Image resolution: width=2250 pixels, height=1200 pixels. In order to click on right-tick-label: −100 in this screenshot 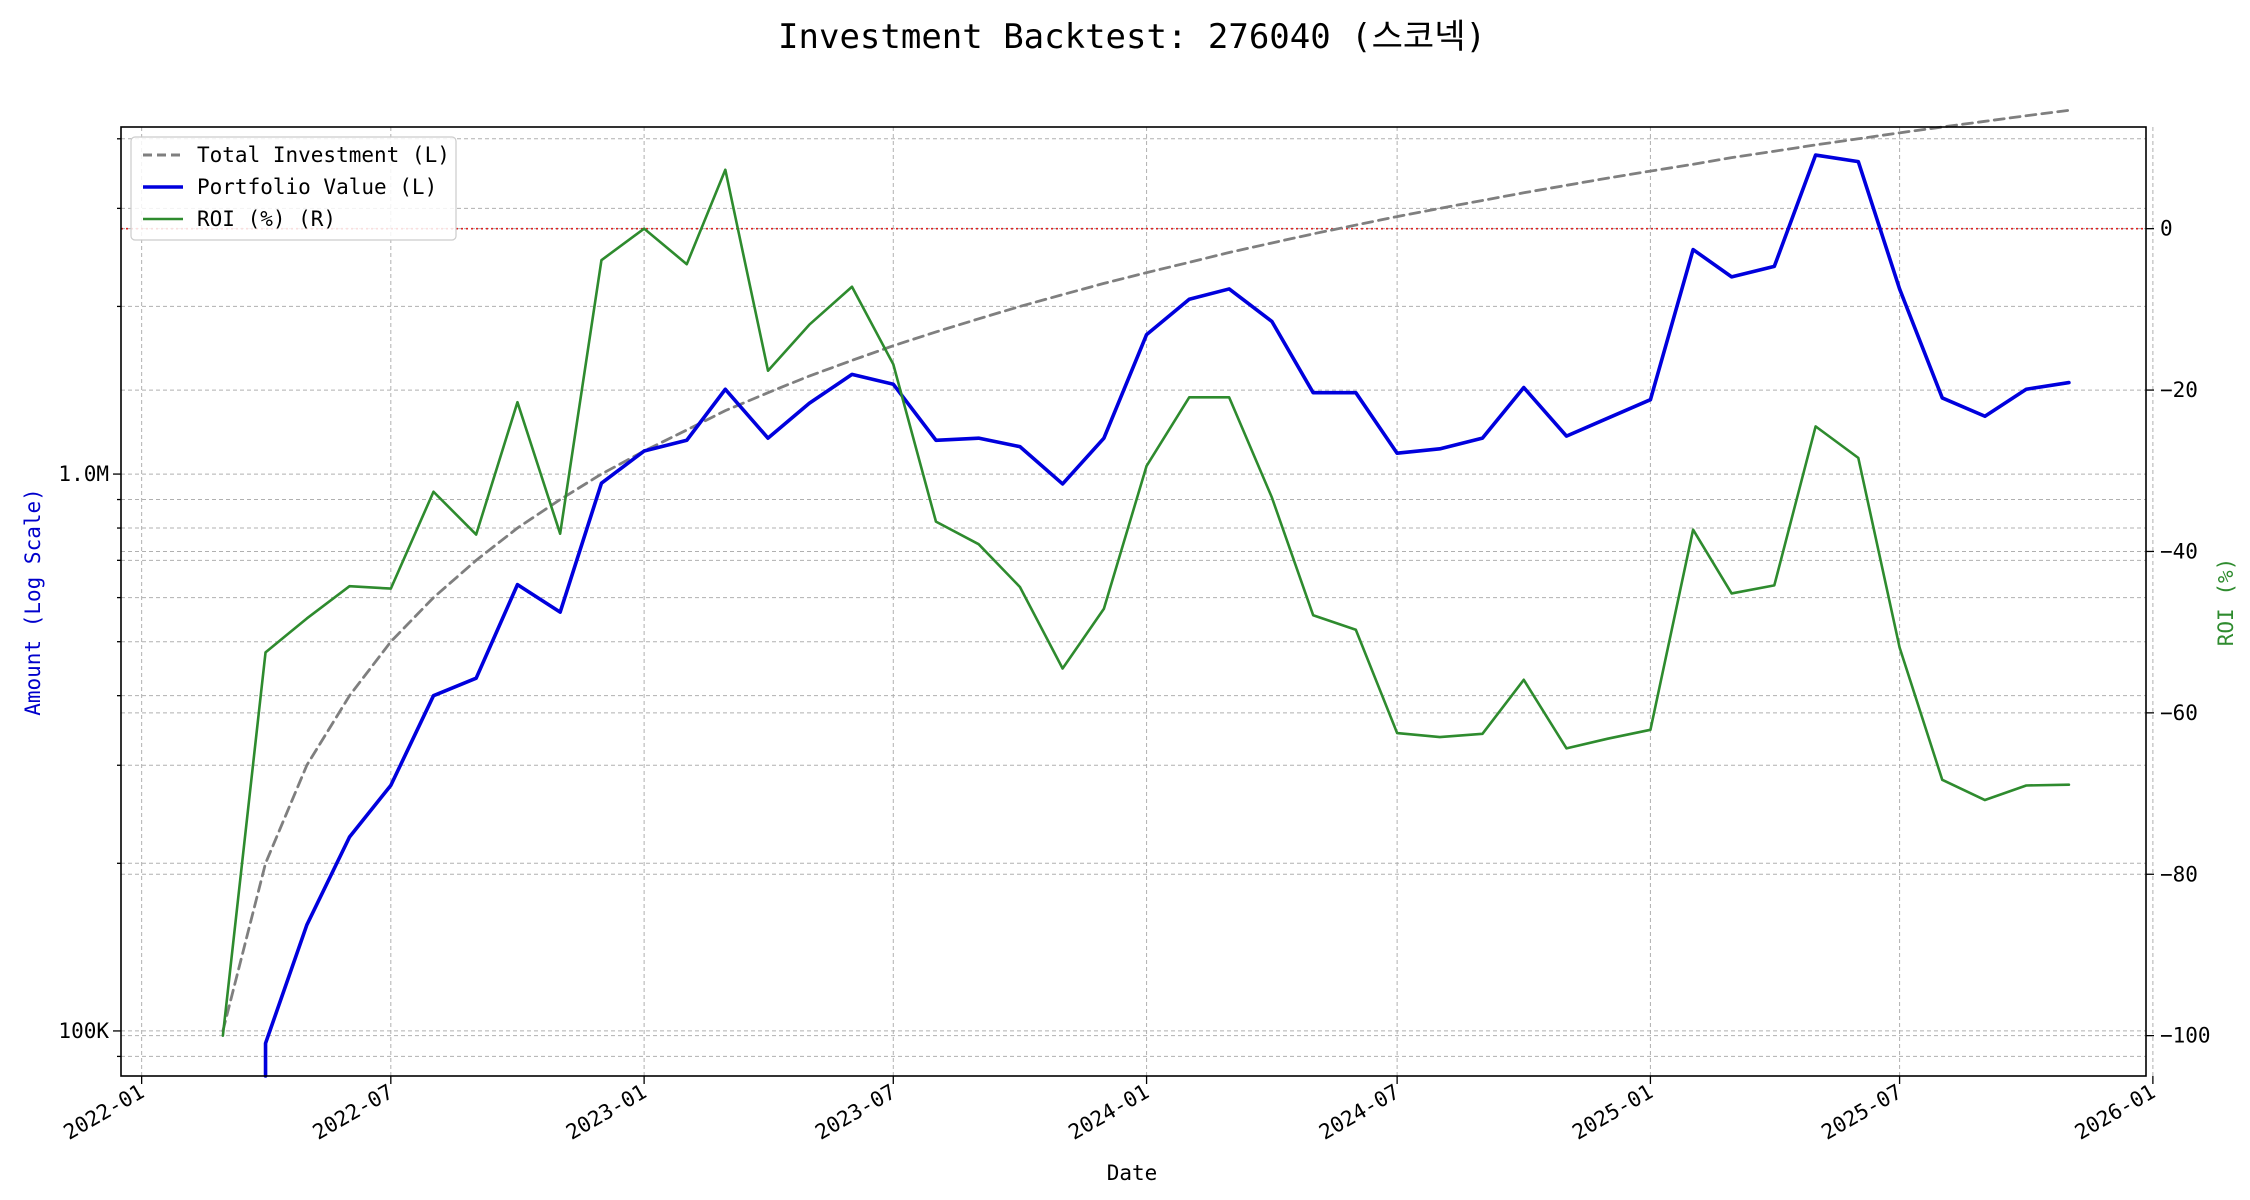, I will do `click(2185, 1036)`.